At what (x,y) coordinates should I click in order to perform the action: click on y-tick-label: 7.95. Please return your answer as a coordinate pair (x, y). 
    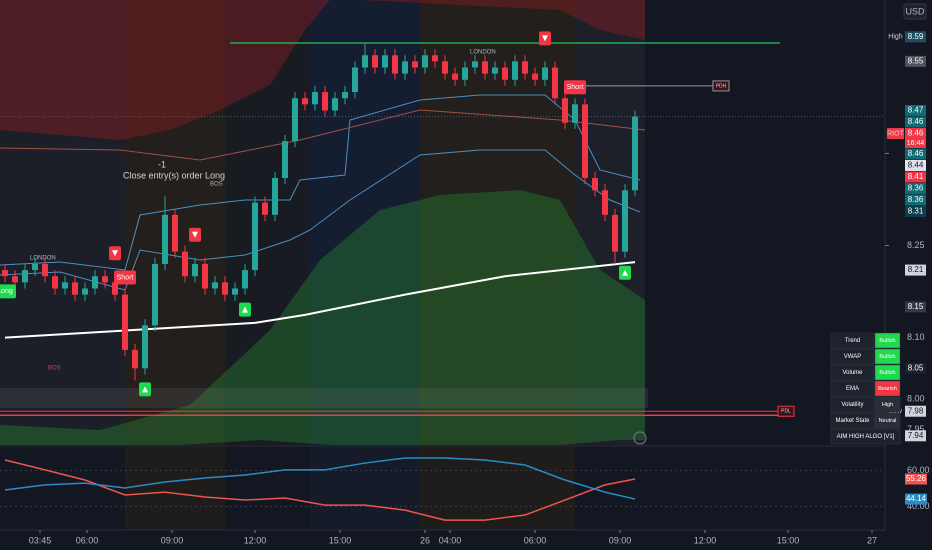
    Looking at the image, I should click on (916, 429).